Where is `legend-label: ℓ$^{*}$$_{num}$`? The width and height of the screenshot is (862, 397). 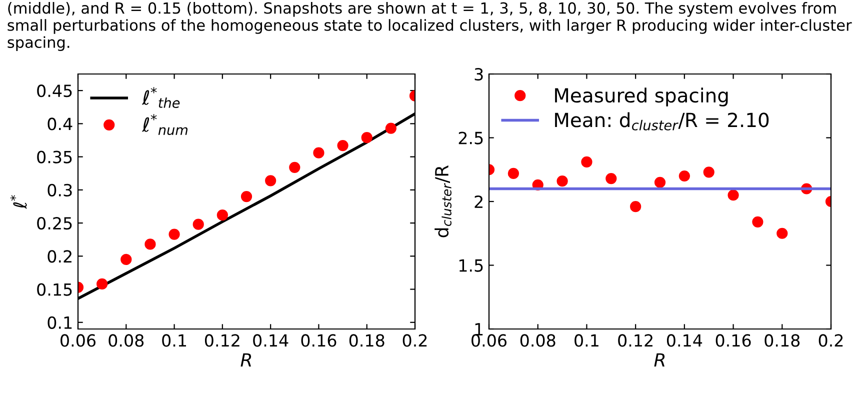 legend-label: ℓ$^{*}$$_{num}$ is located at coordinates (165, 125).